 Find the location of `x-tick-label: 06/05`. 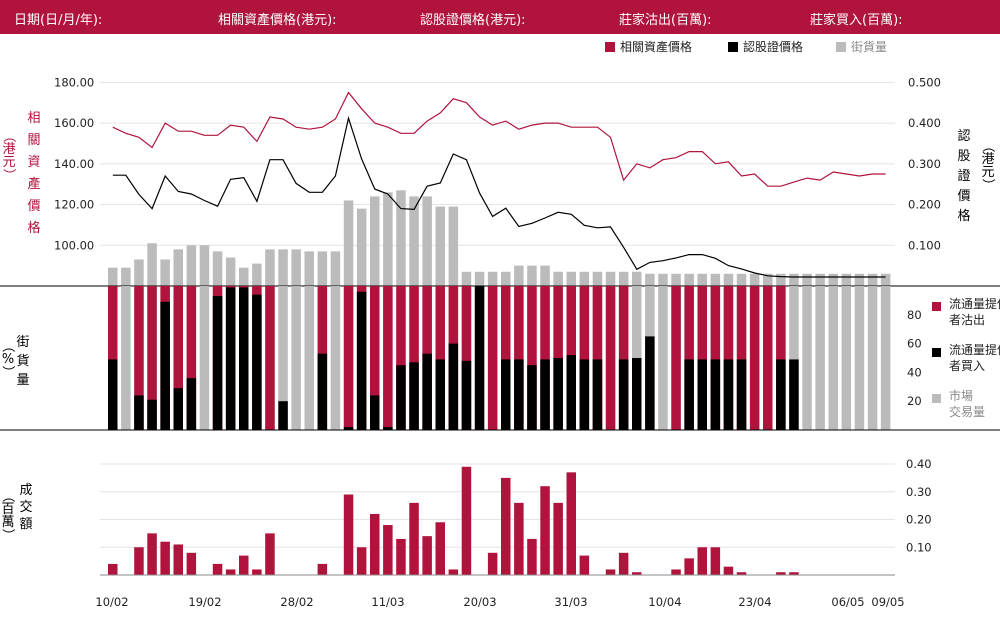

x-tick-label: 06/05 is located at coordinates (847, 602).